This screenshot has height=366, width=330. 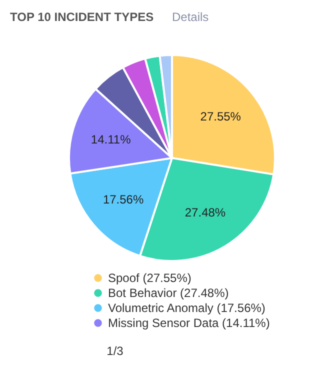 What do you see at coordinates (168, 293) in the screenshot?
I see `legend-label: Bot Behavior (27.48%)` at bounding box center [168, 293].